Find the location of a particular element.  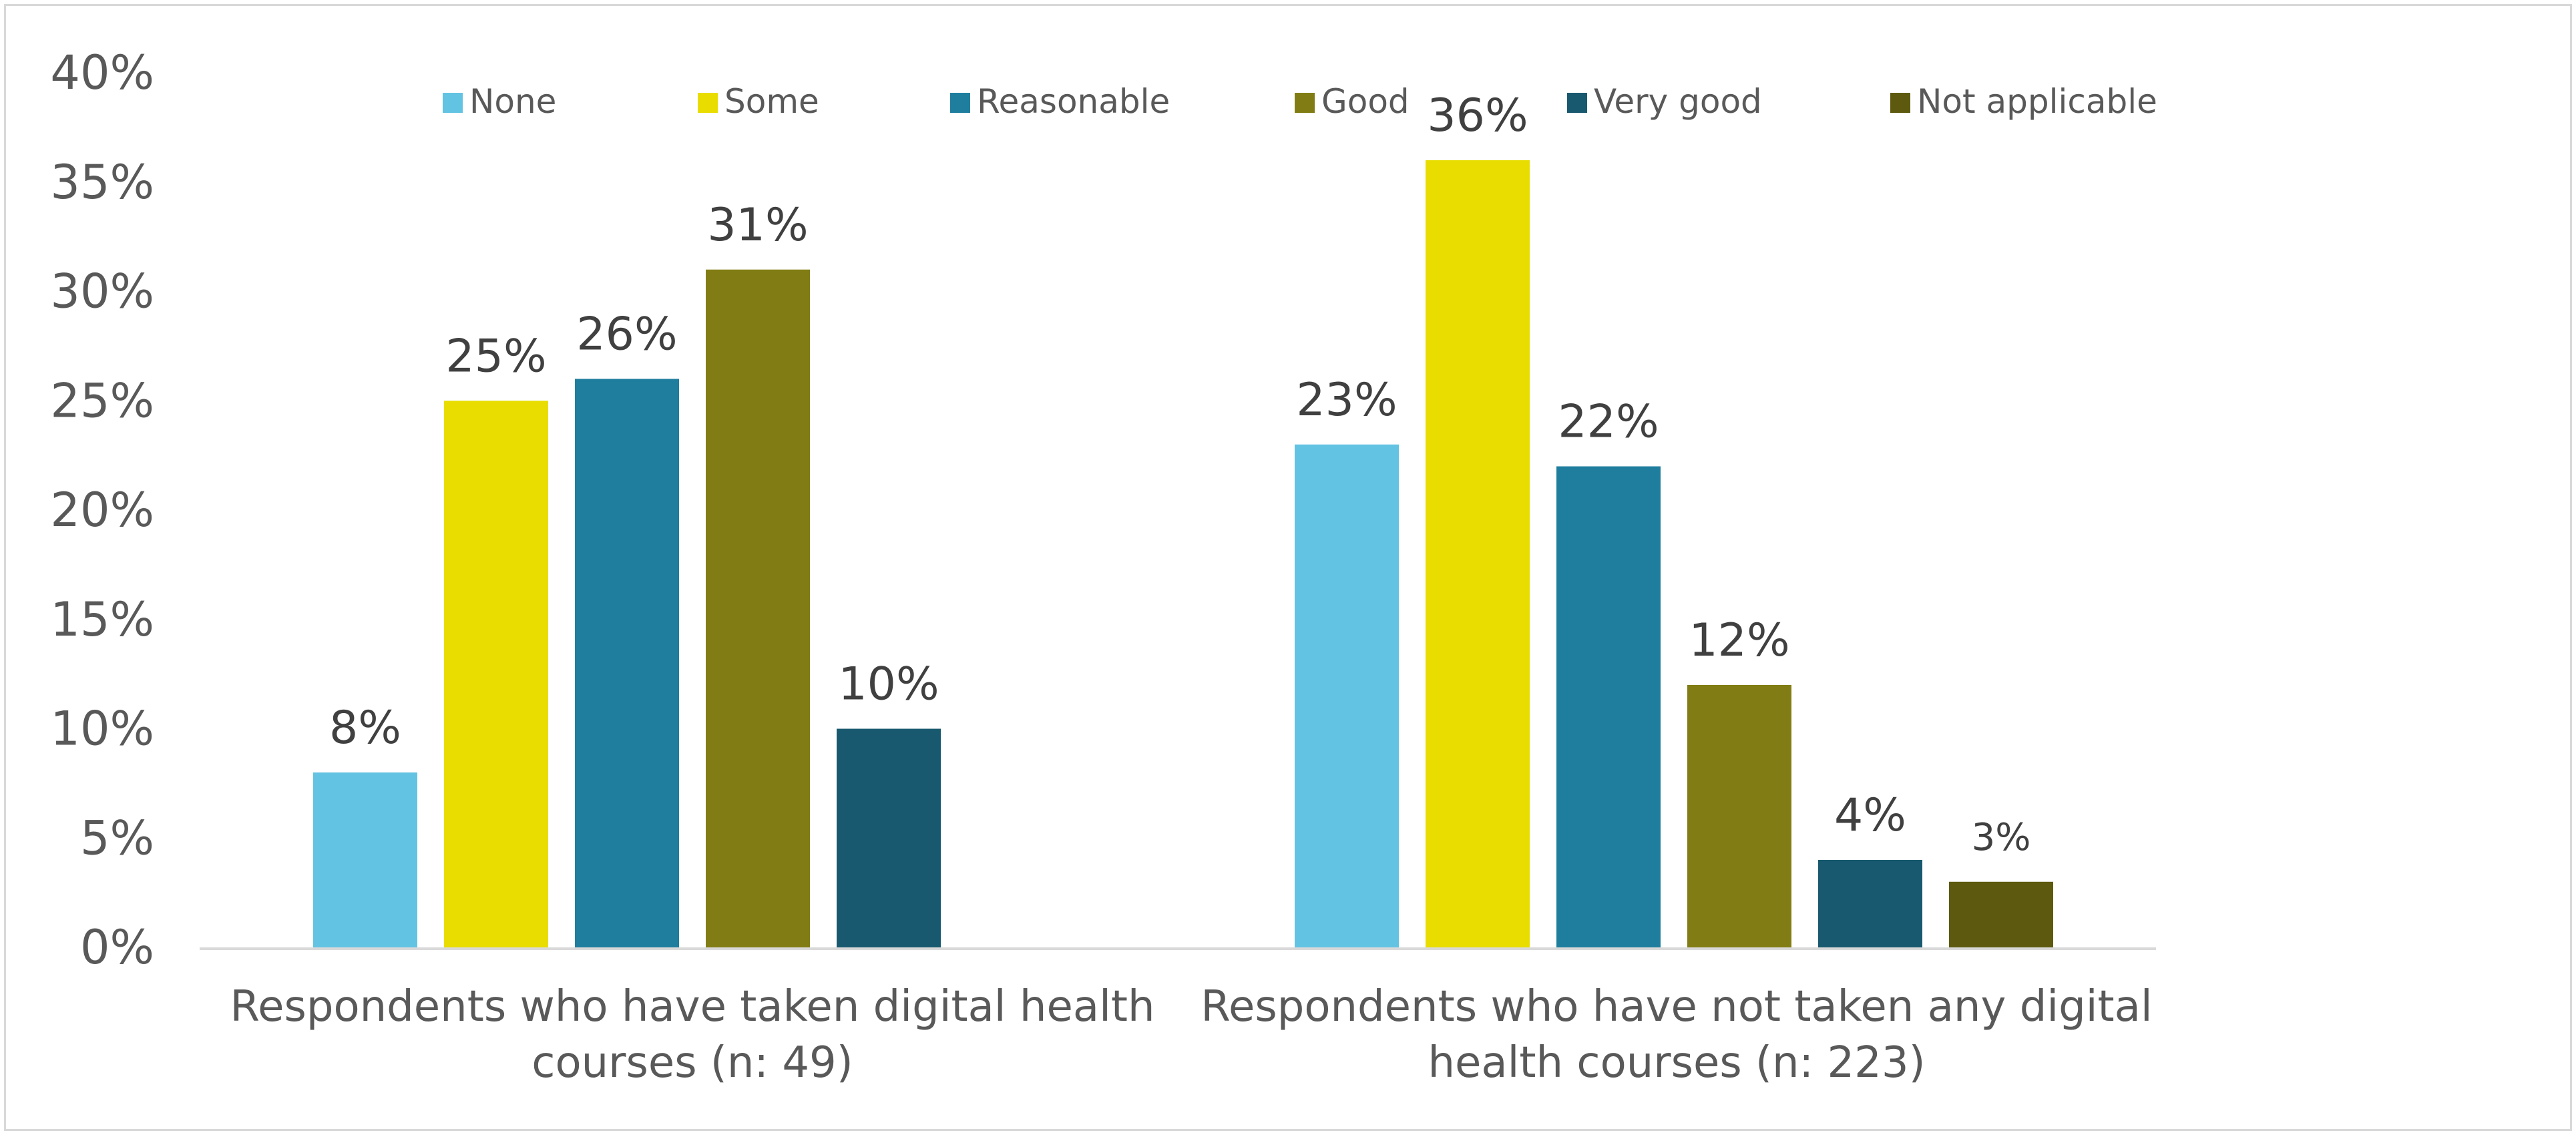

y-tick-label: 0% is located at coordinates (117, 947).